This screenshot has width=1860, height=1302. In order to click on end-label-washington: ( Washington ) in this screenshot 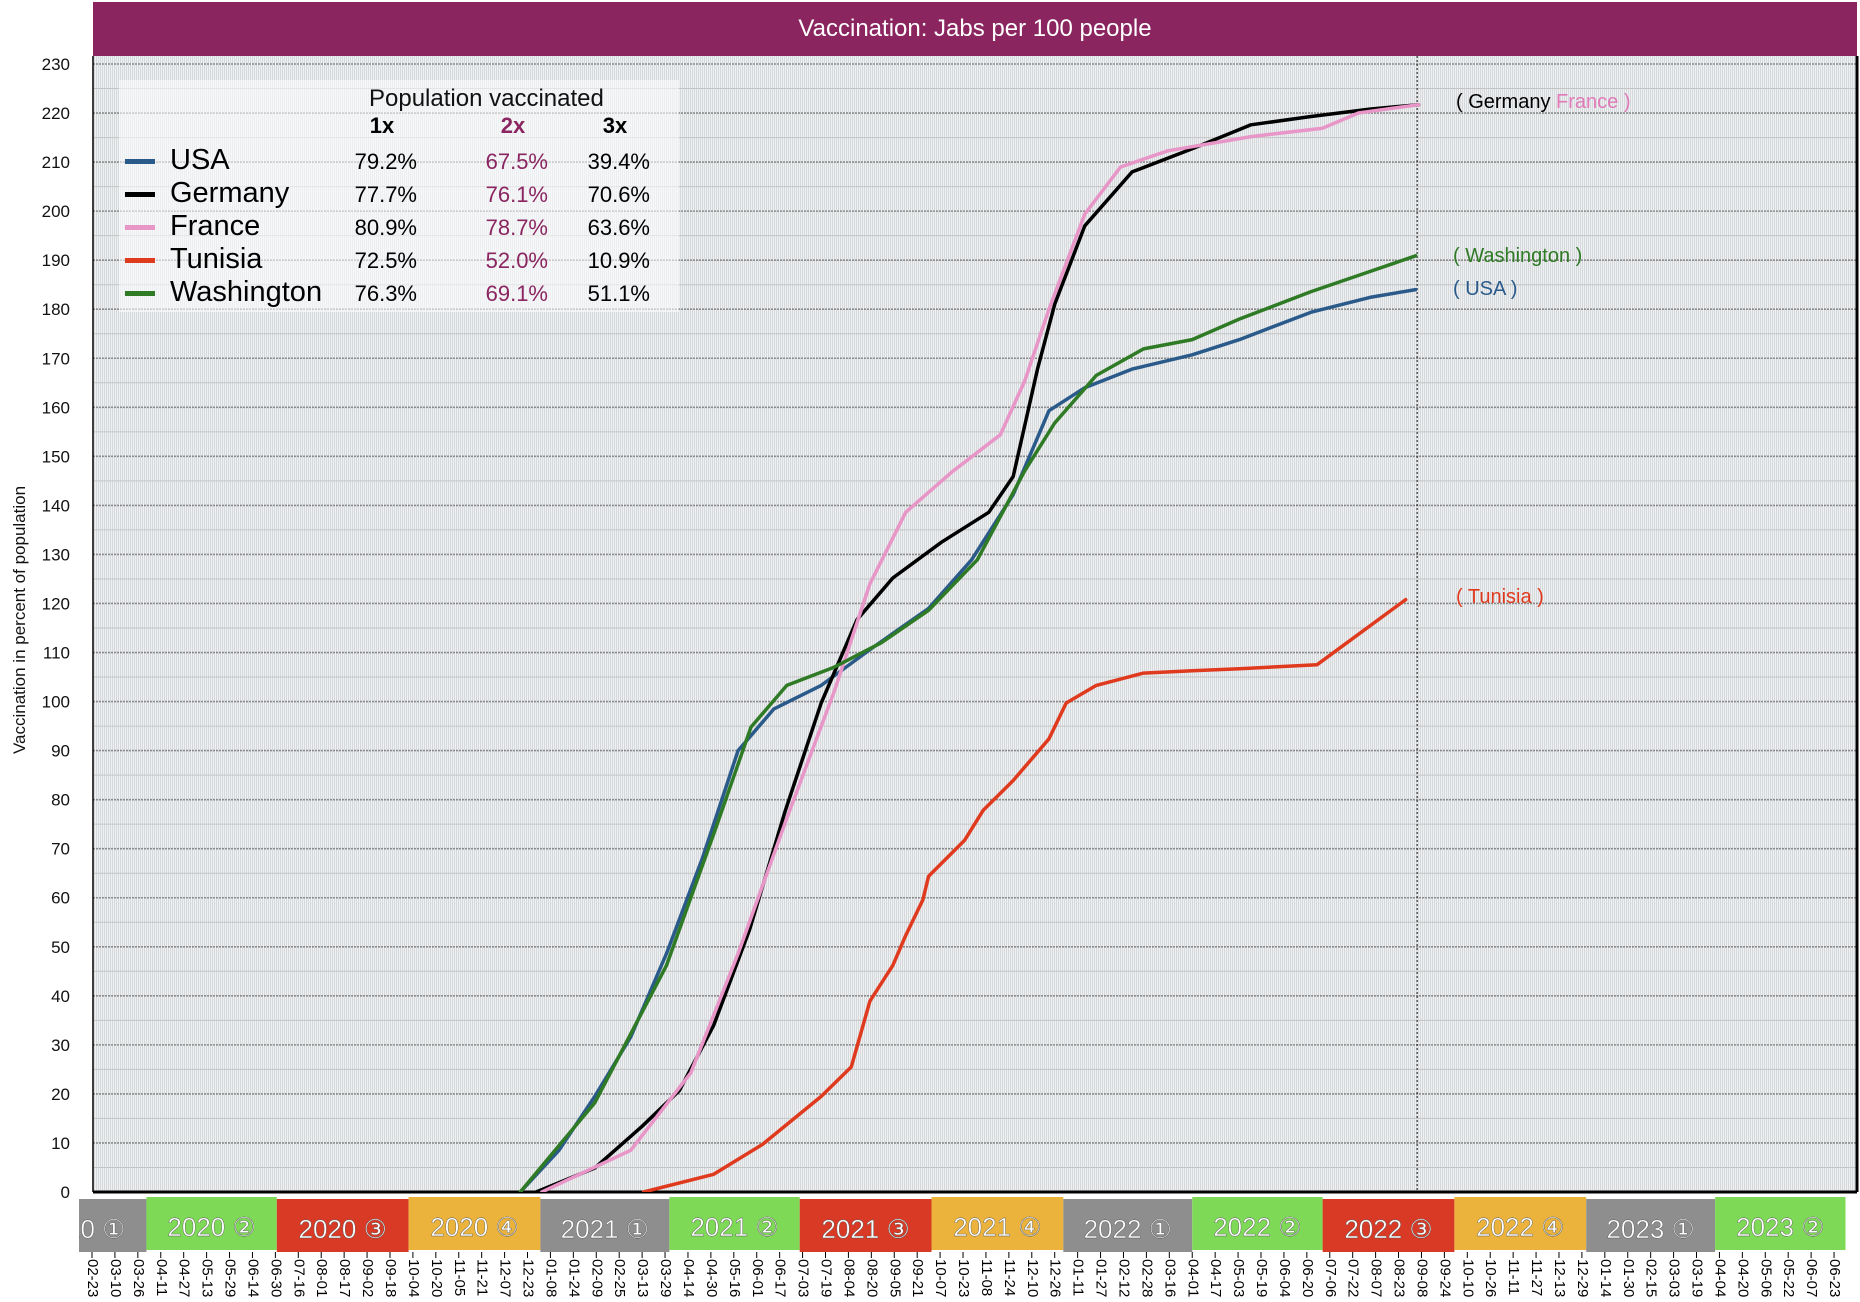, I will do `click(1518, 256)`.